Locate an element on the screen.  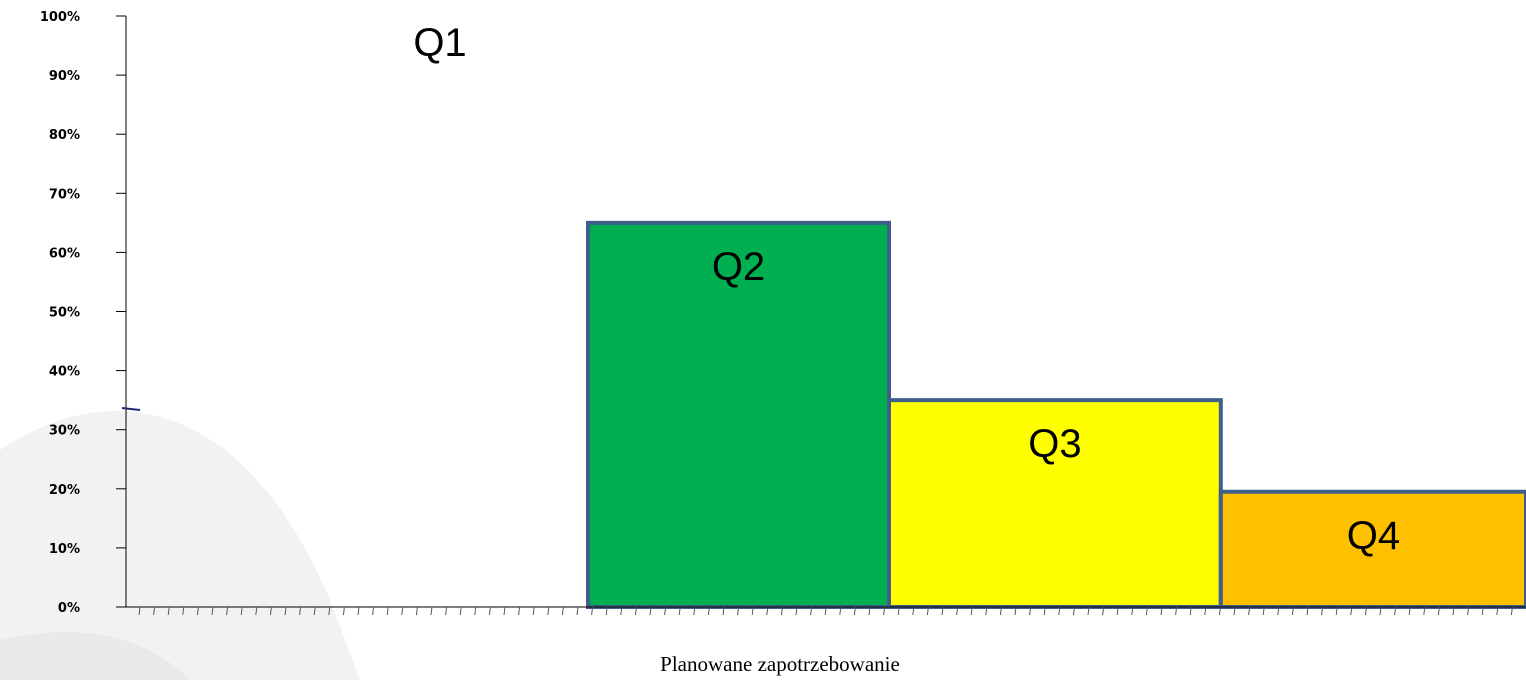
y-tick-label: 30% is located at coordinates (64, 431).